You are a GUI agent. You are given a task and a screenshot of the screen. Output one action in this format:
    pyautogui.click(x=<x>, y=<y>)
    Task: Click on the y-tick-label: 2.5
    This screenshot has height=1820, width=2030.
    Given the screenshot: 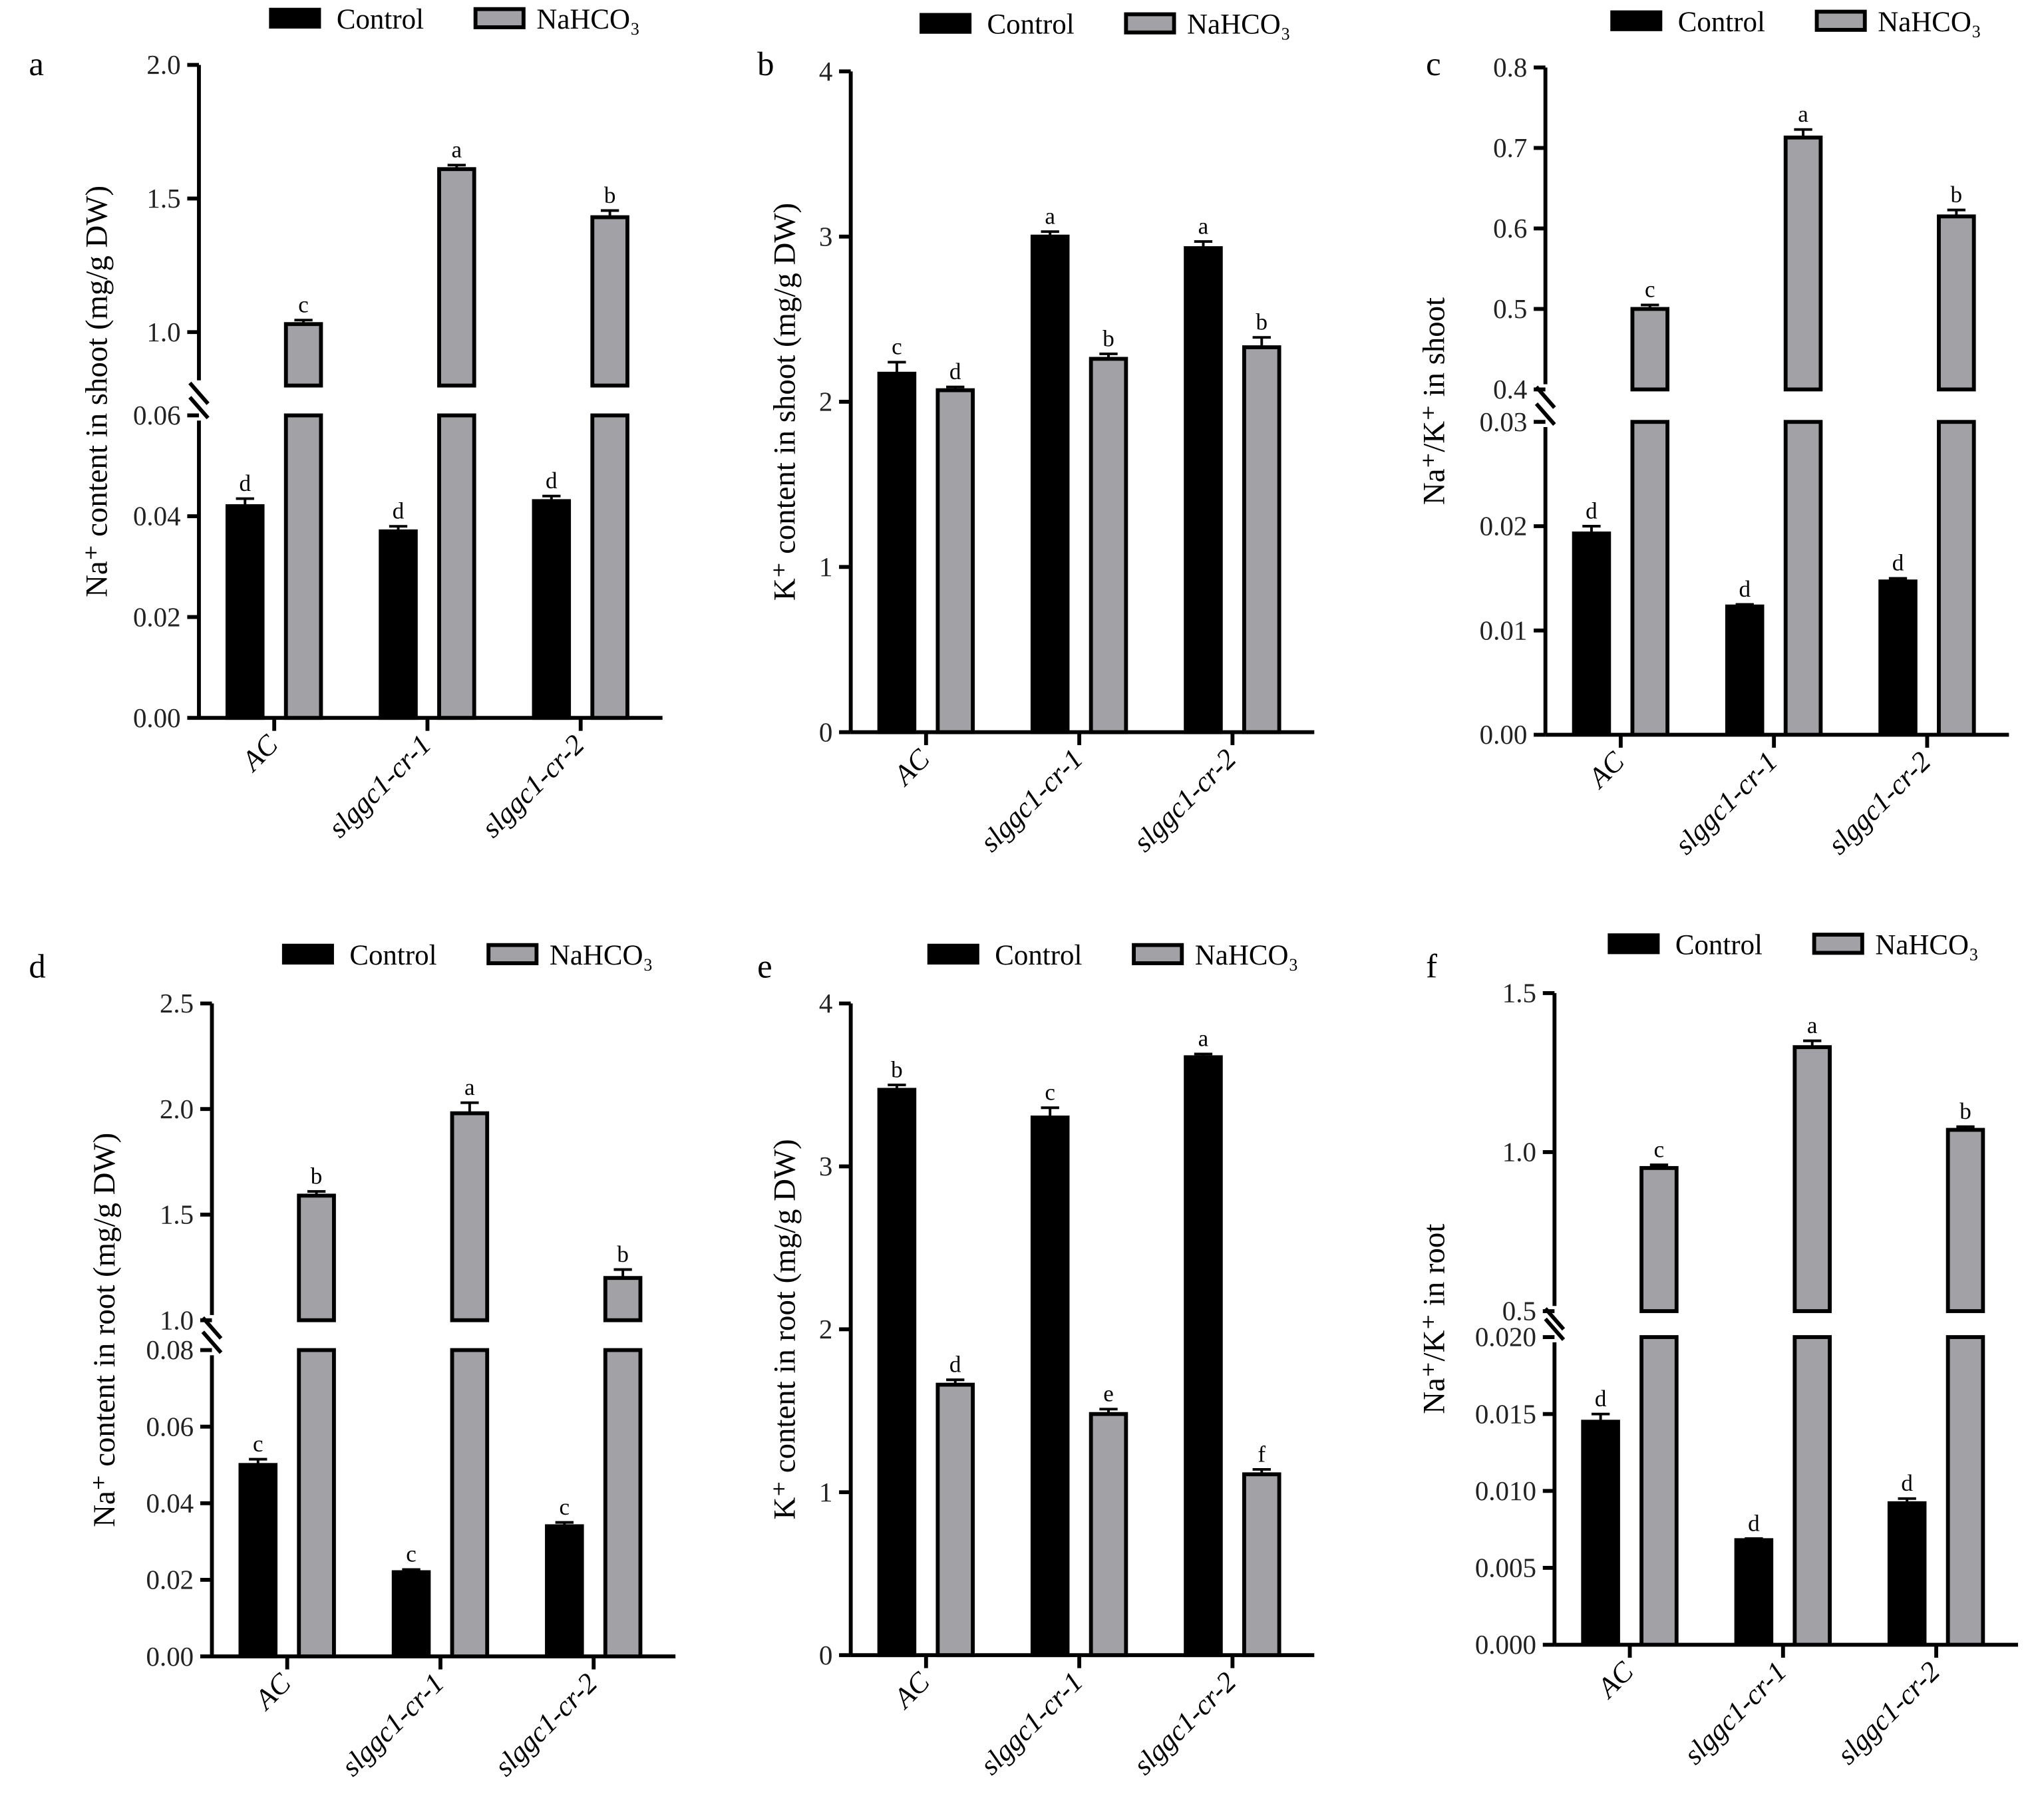 What is the action you would take?
    pyautogui.click(x=177, y=1003)
    